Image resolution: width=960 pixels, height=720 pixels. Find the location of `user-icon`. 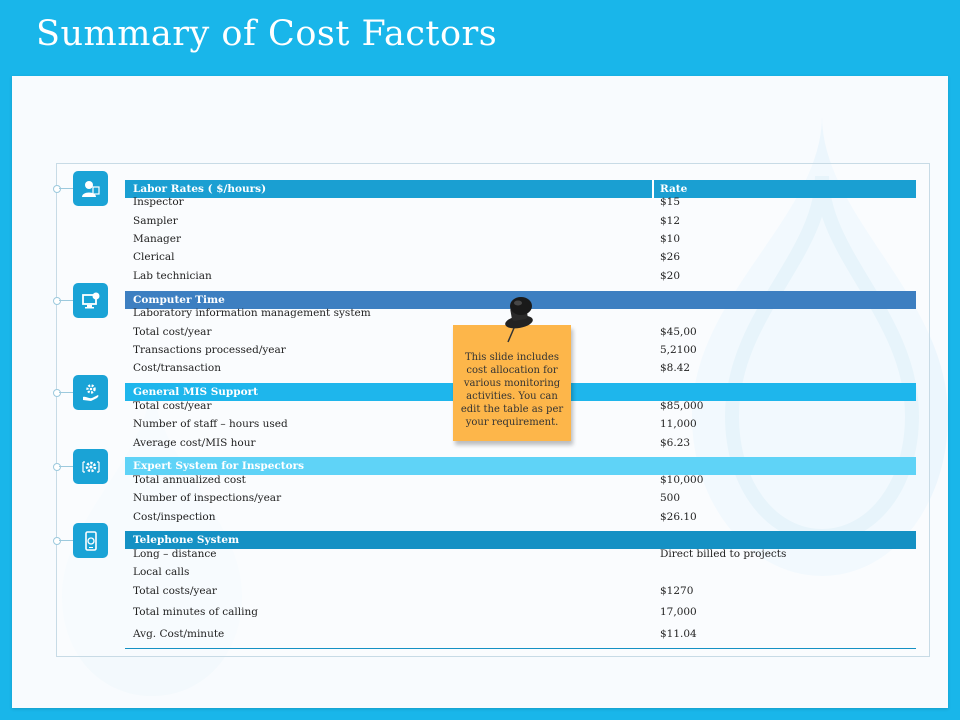

user-icon is located at coordinates (90, 188).